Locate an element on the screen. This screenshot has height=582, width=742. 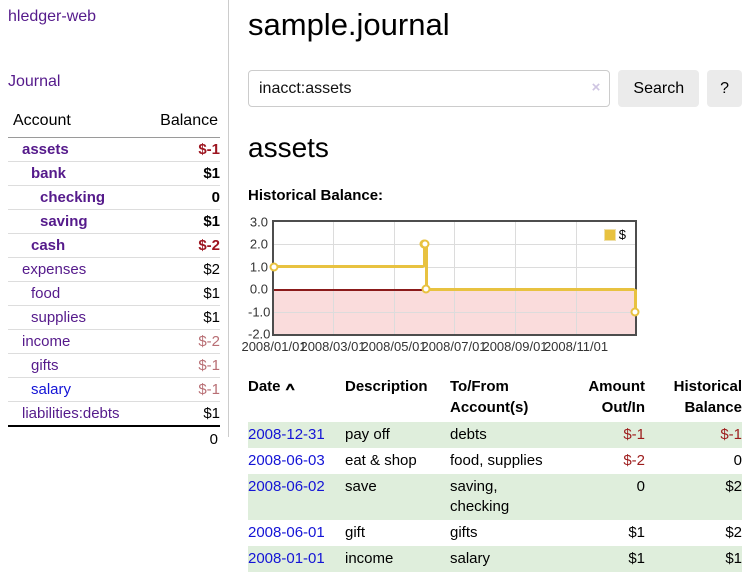
page-title: sample.journal is located at coordinates (349, 24).